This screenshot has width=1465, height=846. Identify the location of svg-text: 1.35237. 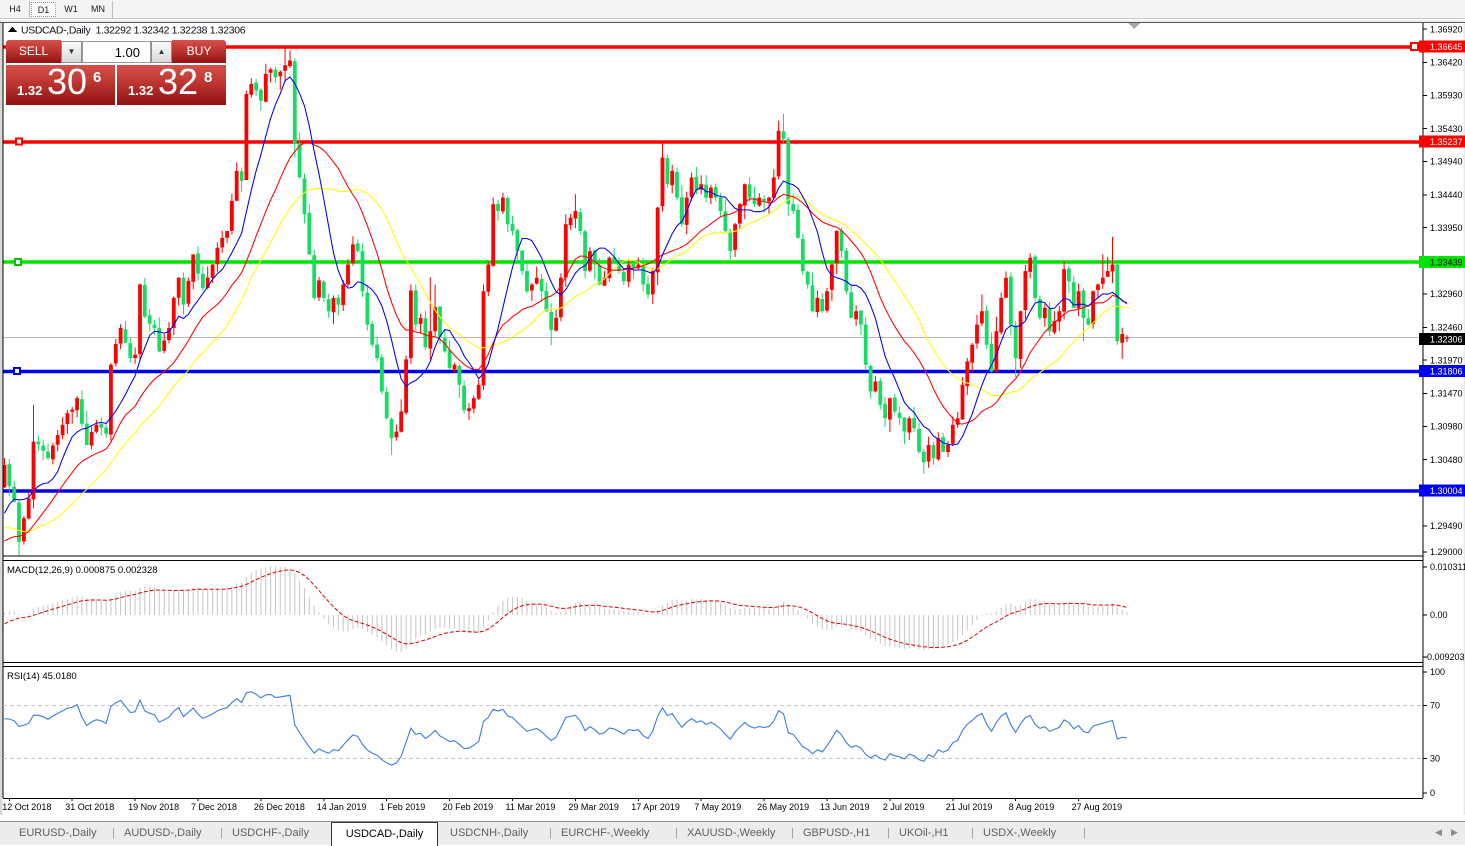
(1446, 142).